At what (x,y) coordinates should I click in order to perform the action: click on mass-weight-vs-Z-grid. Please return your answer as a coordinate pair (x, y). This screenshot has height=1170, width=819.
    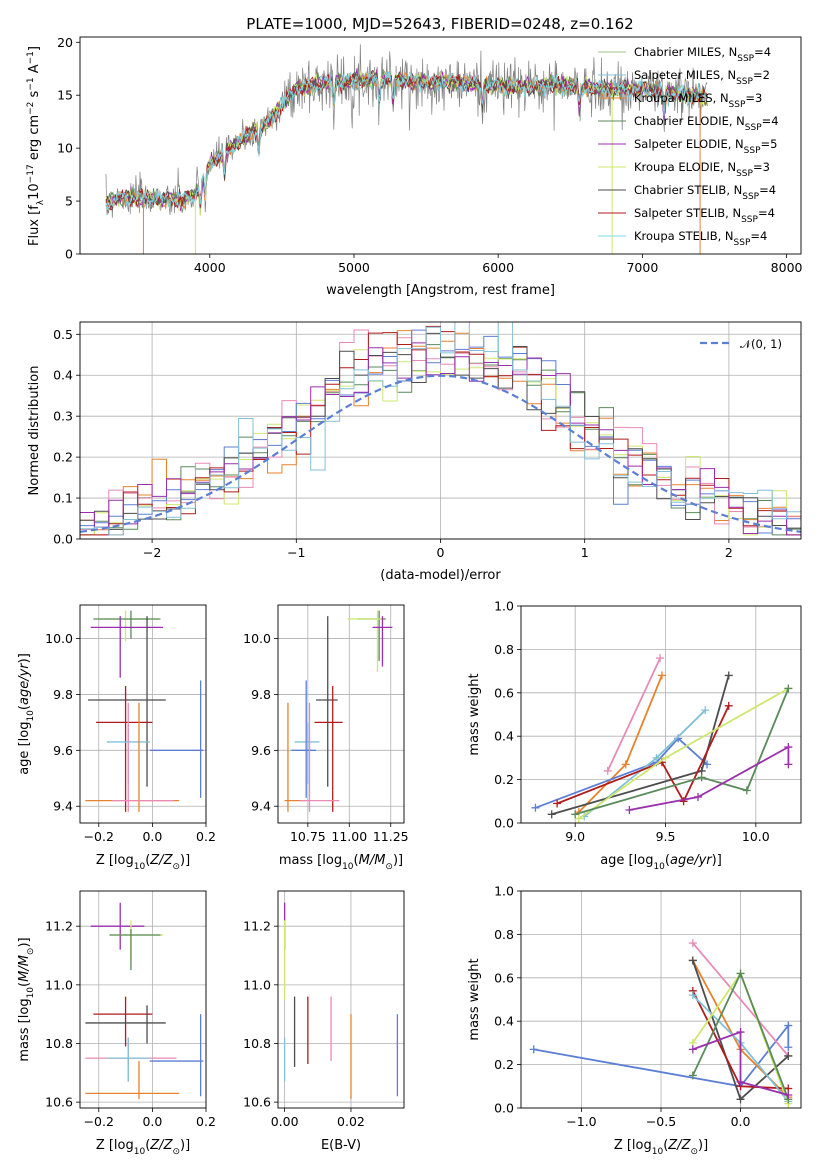
    Looking at the image, I should click on (661, 999).